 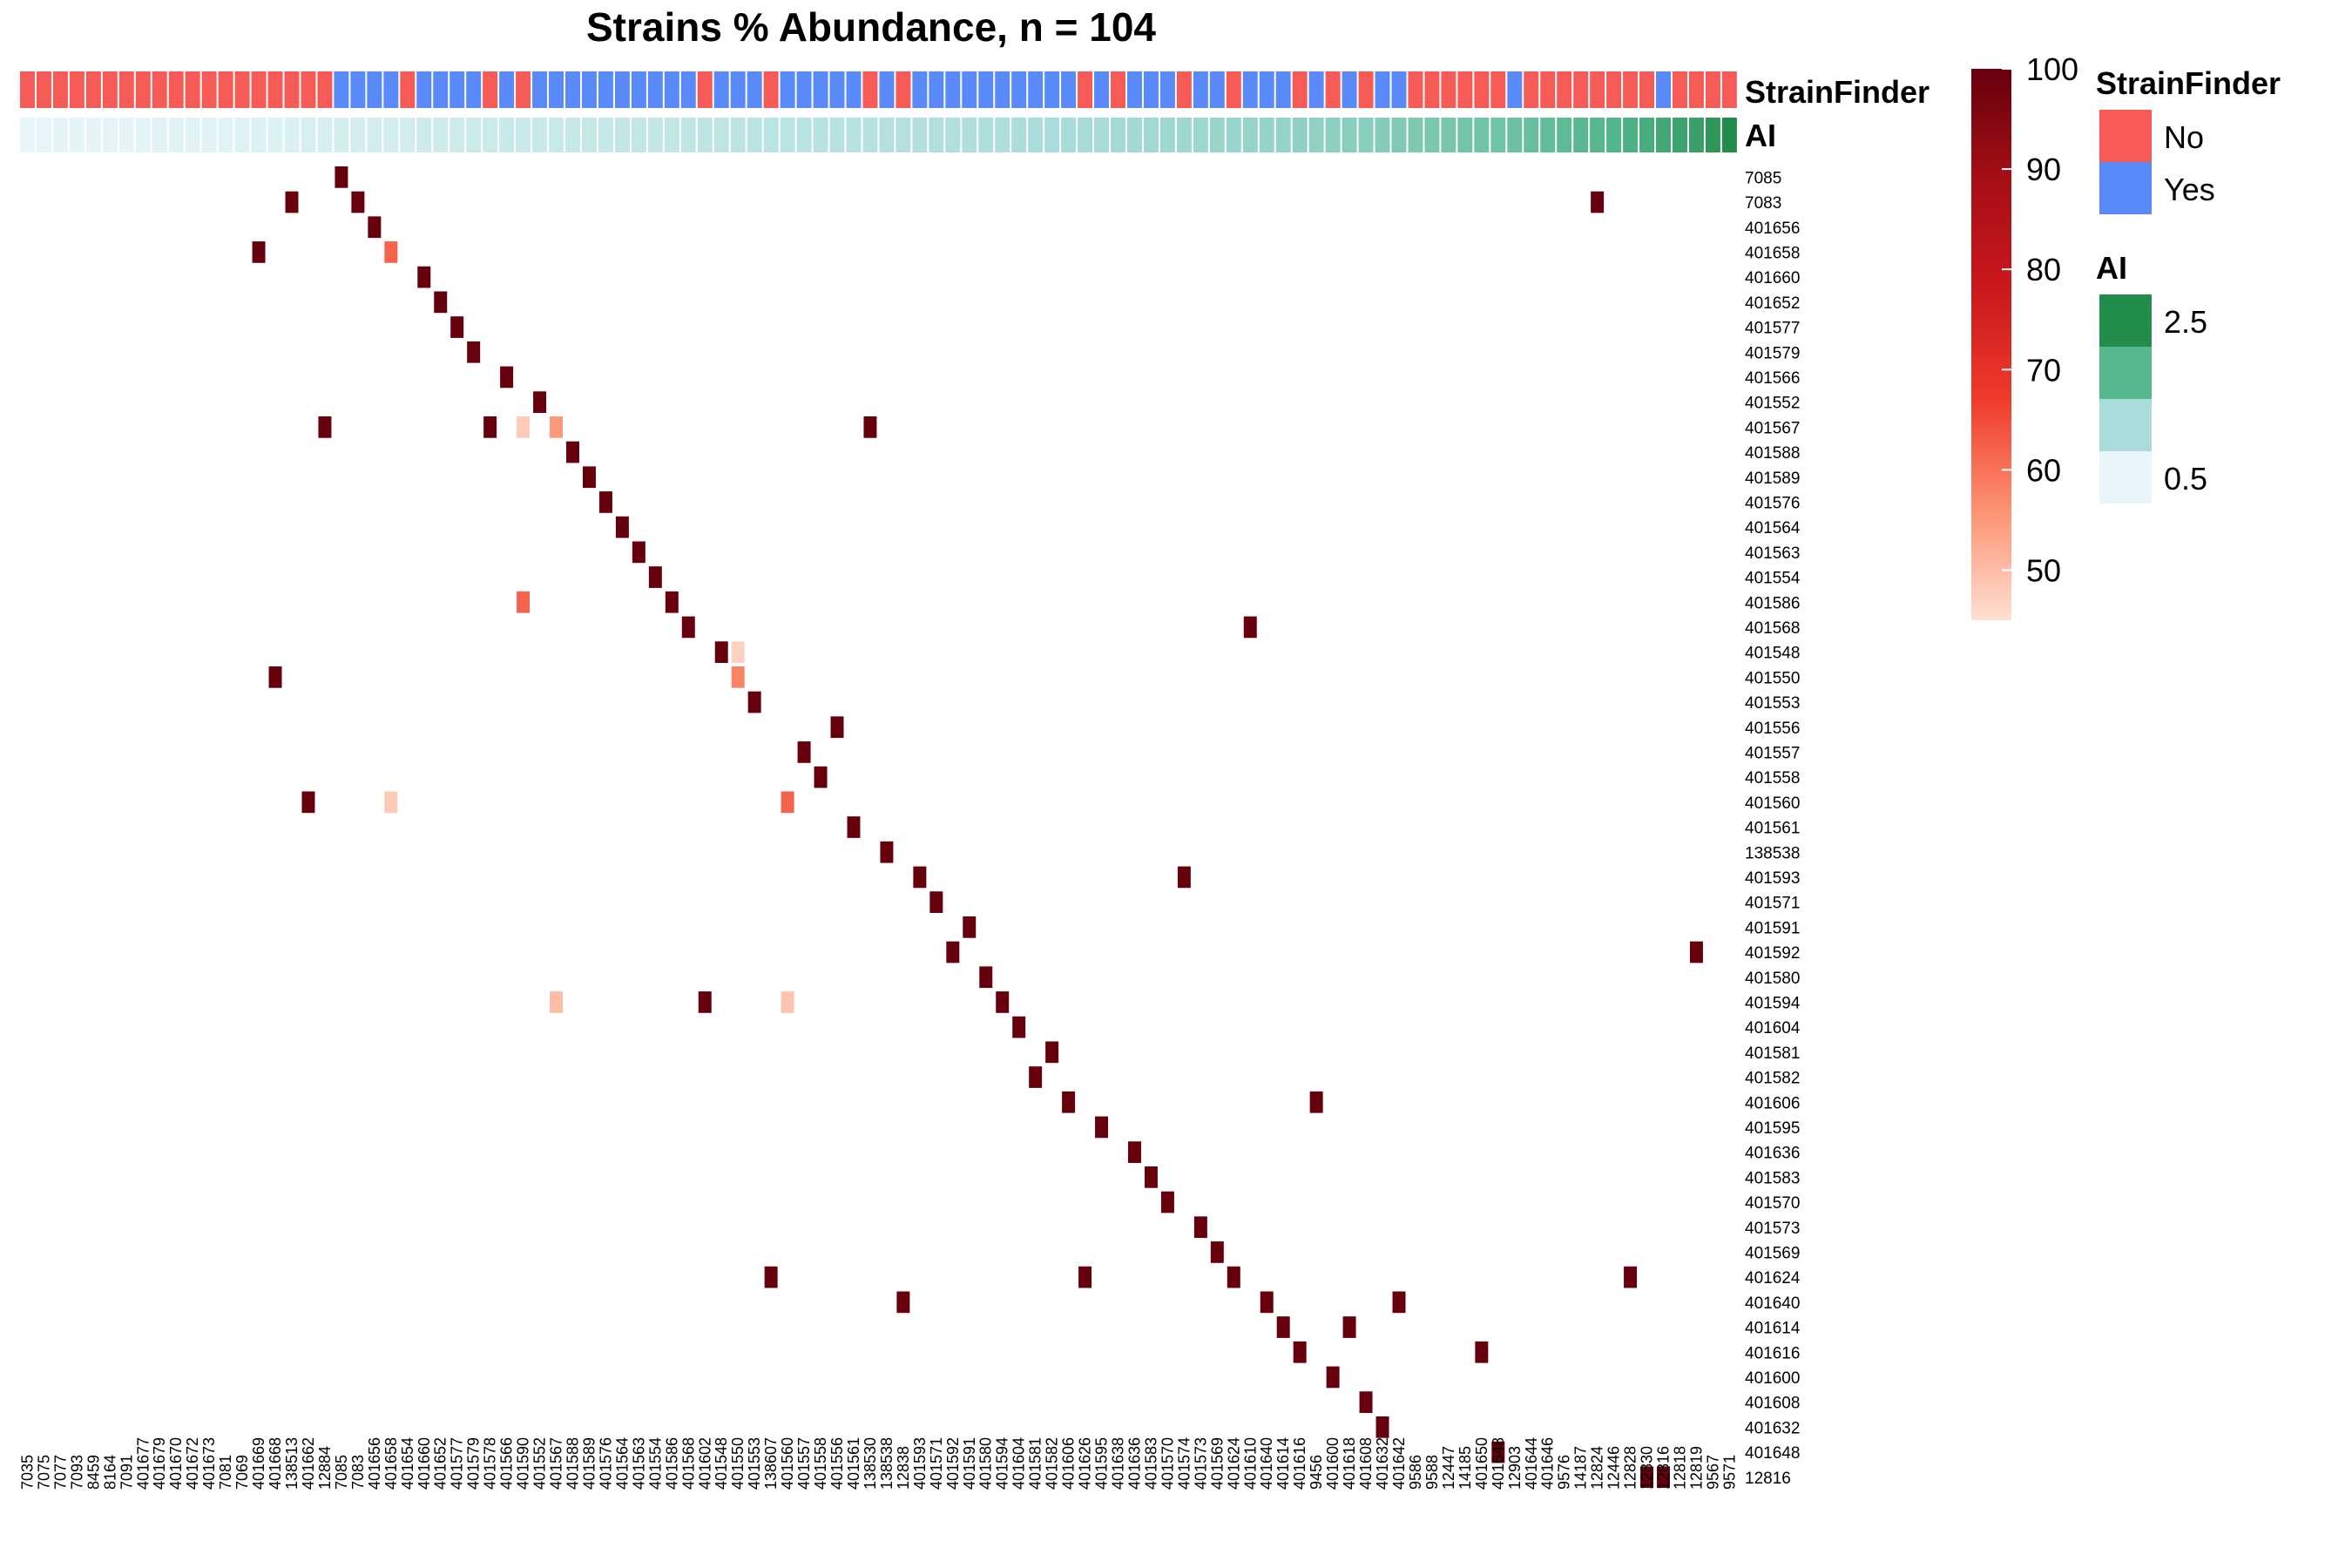 I want to click on column-label: 401642, so click(x=1399, y=1463).